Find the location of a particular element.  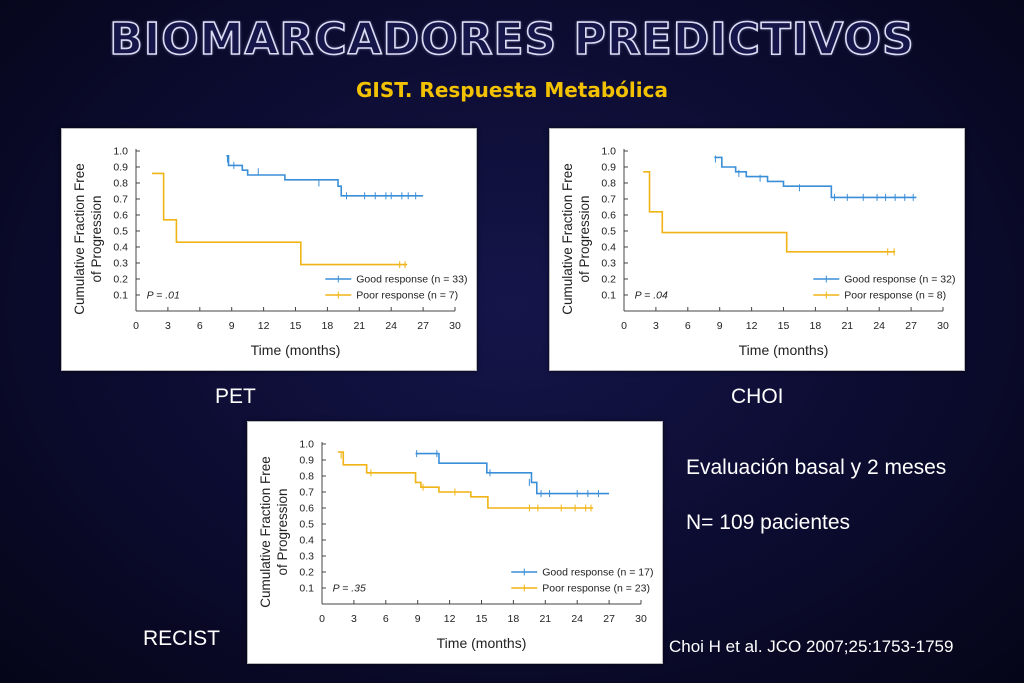

p-value: P = .04 is located at coordinates (651, 296).